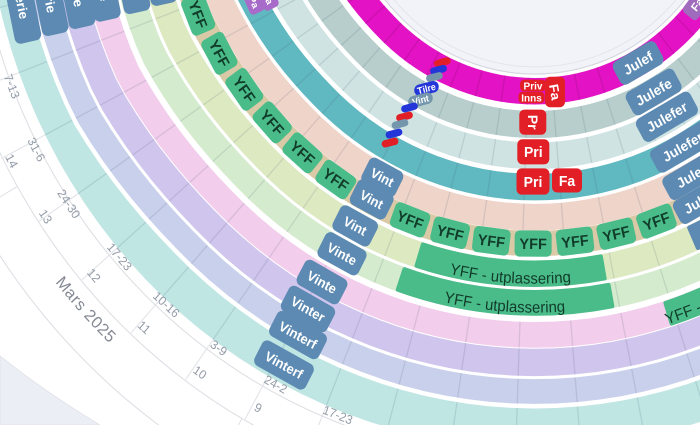 This screenshot has height=425, width=700. Describe the element at coordinates (533, 123) in the screenshot. I see `svg-text: Pr` at that location.